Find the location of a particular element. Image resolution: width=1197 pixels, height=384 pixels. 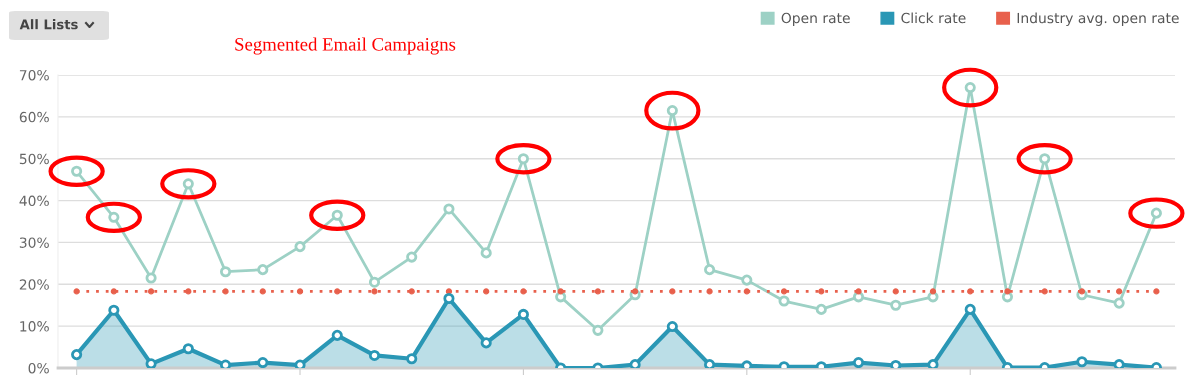

y-tick-label: 70% is located at coordinates (34, 75).